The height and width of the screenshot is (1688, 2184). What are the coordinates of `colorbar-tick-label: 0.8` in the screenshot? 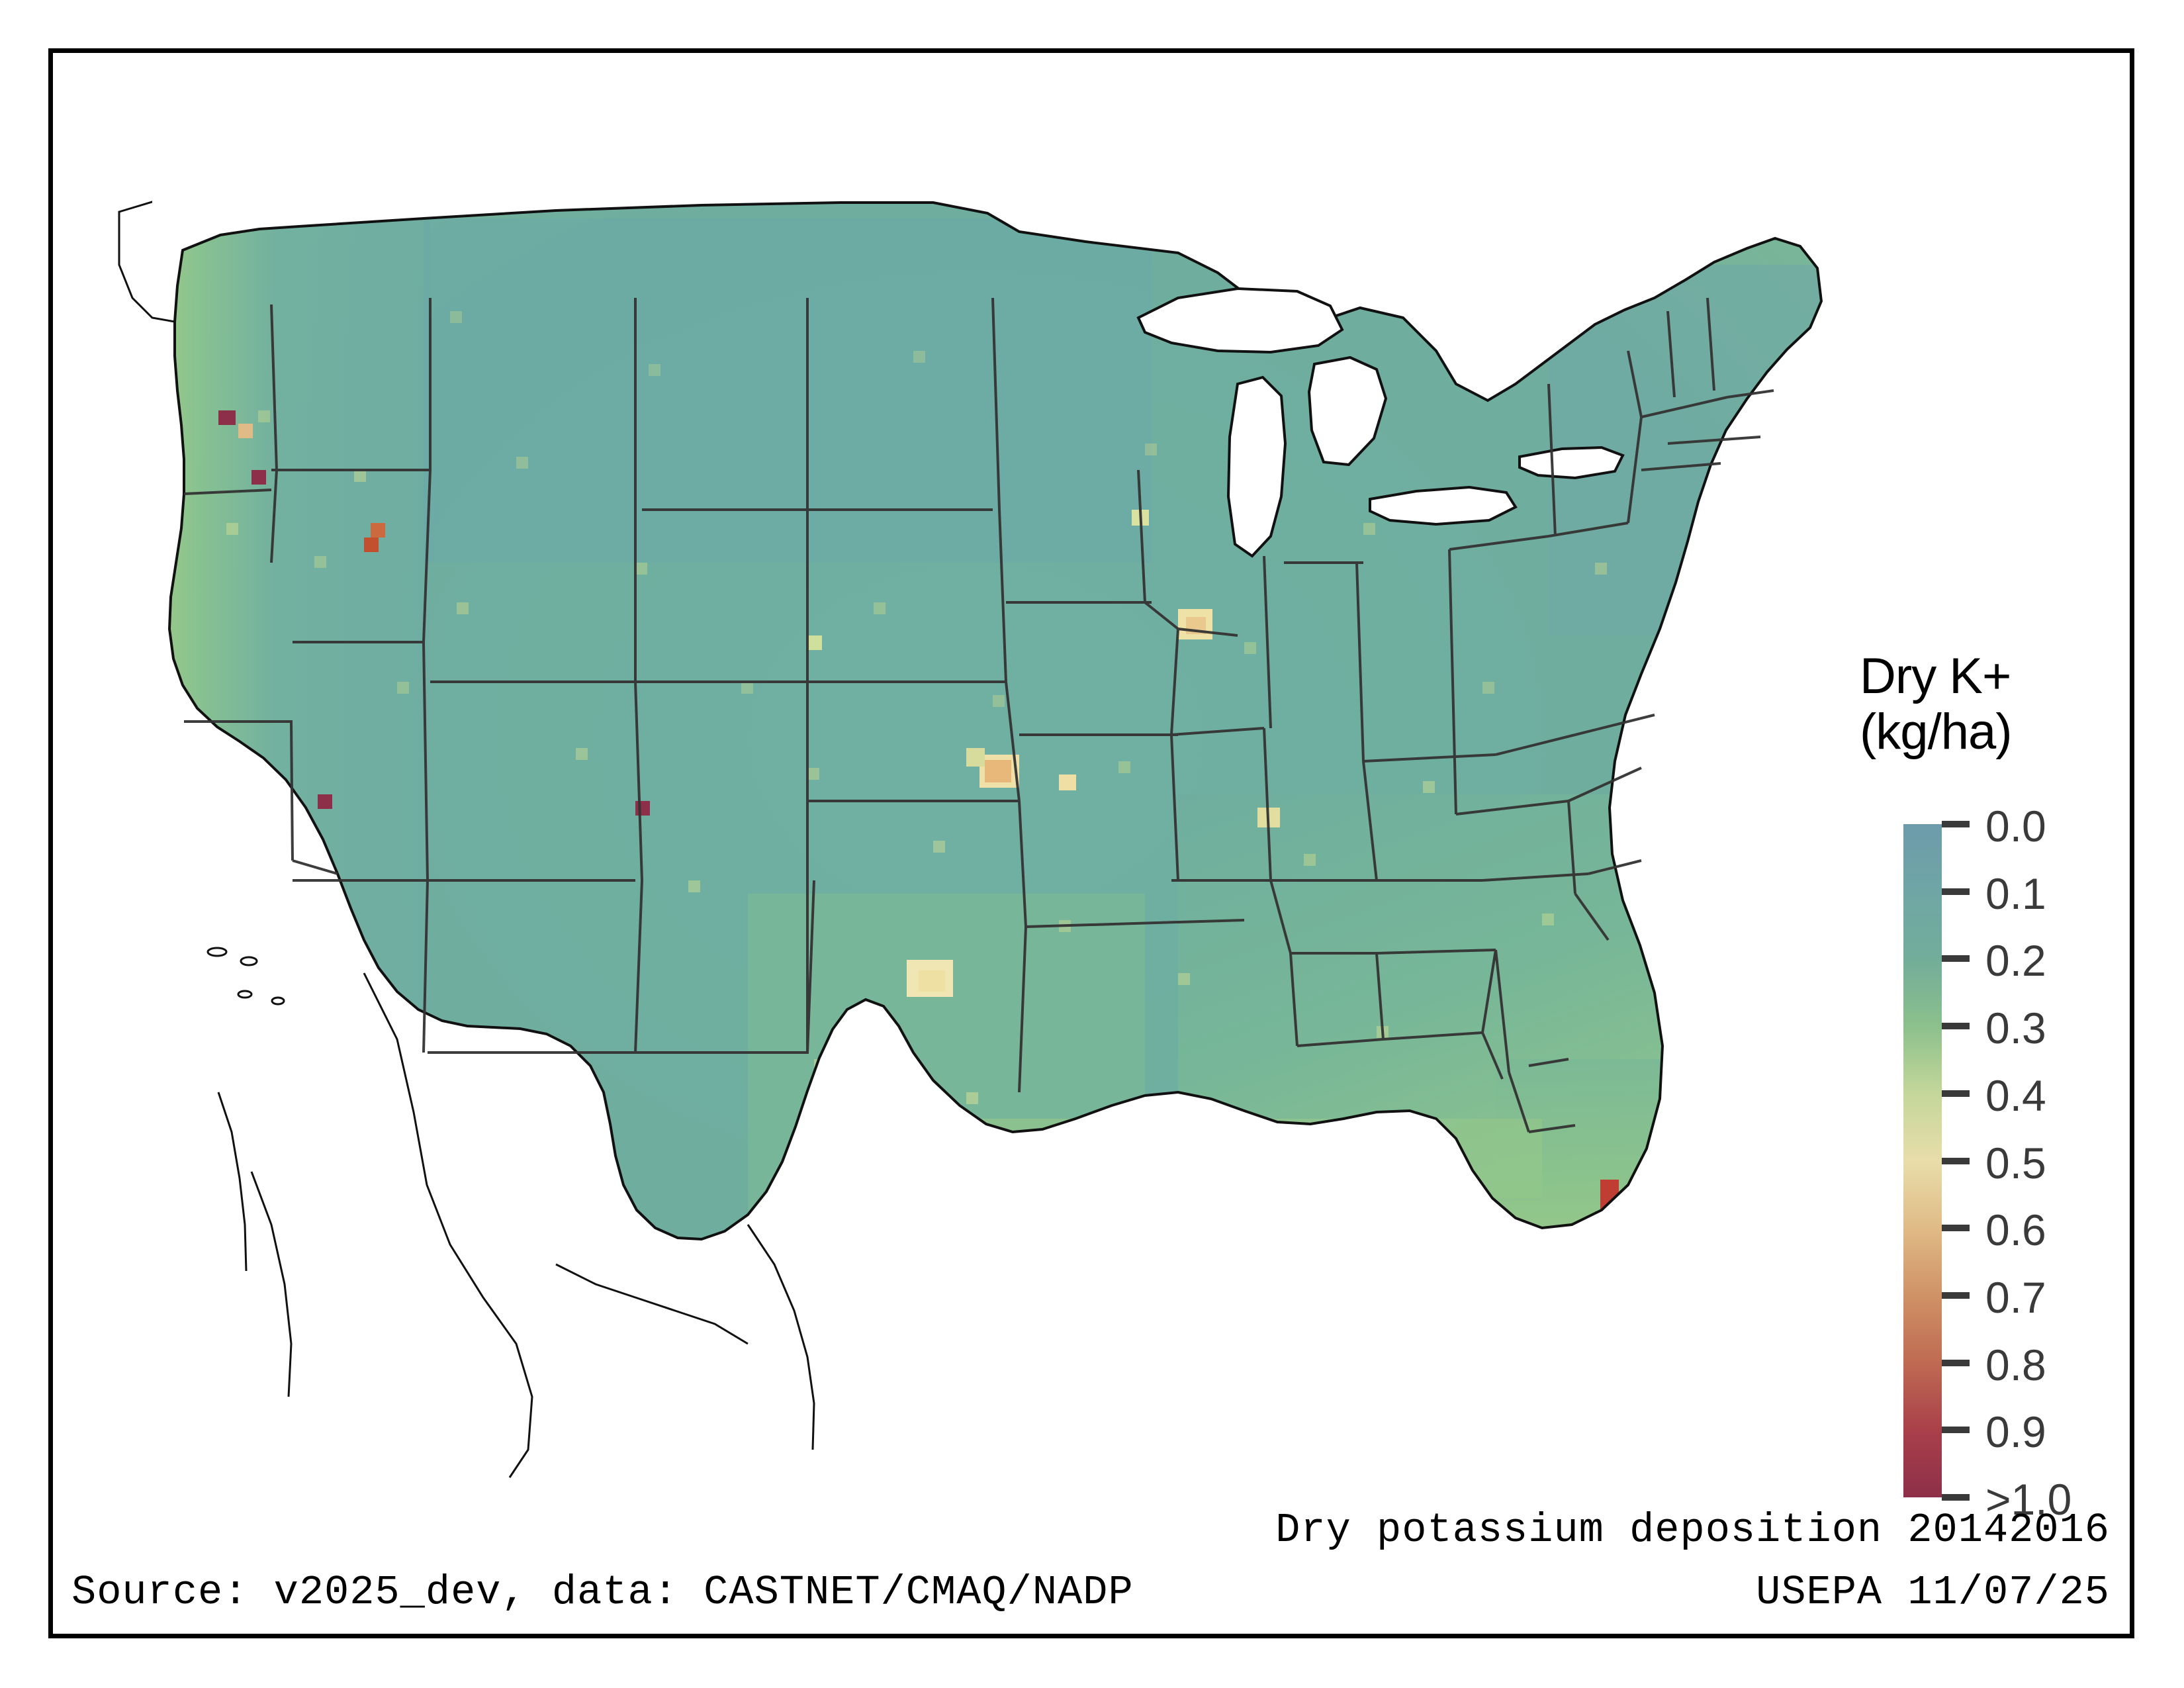 It's located at (2016, 1364).